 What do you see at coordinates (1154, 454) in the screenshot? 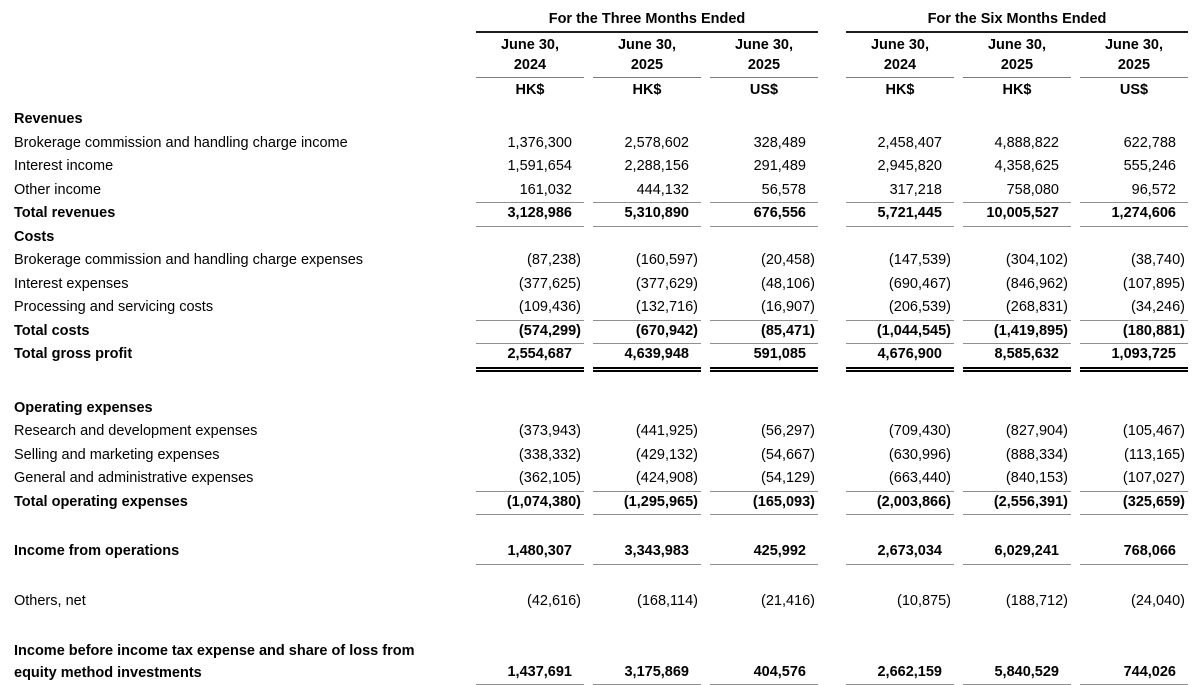
I see `cell-value: (113,165)` at bounding box center [1154, 454].